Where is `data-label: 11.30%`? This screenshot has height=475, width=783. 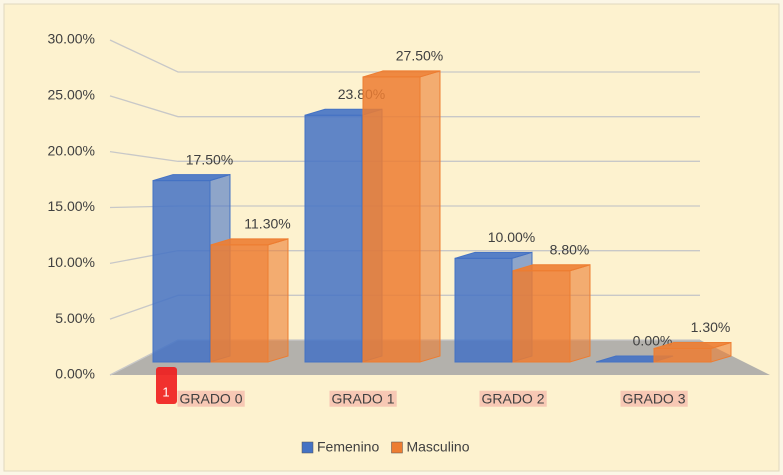 data-label: 11.30% is located at coordinates (267, 224).